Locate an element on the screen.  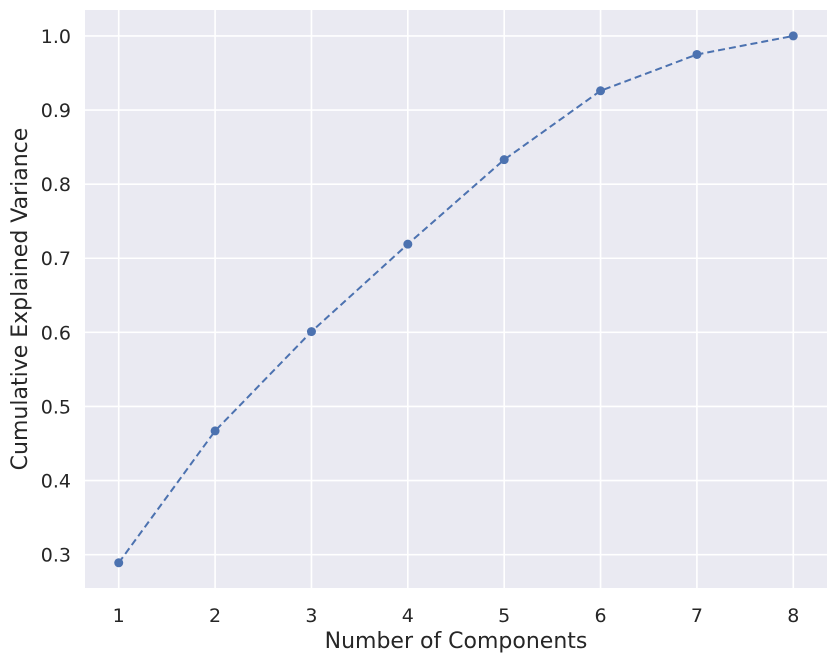
x-tick-label: 7 is located at coordinates (697, 616).